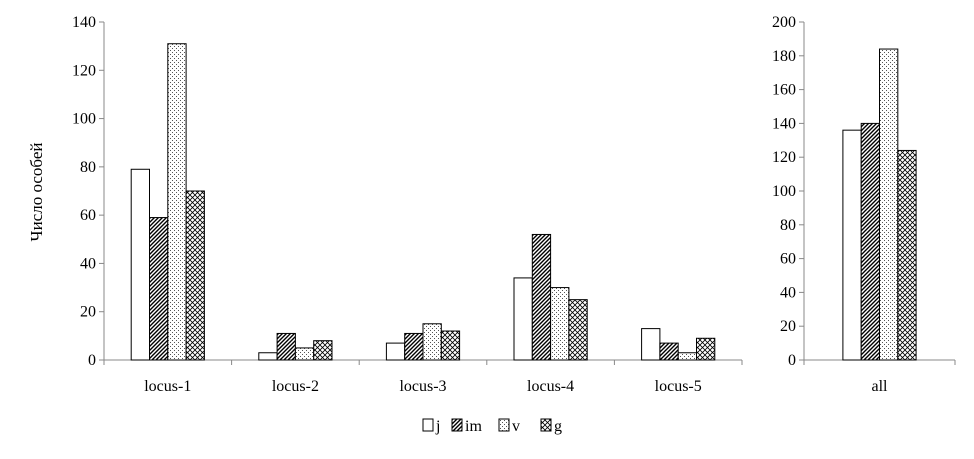 This screenshot has height=459, width=974. Describe the element at coordinates (578, 330) in the screenshot. I see `left-bar-locus-4-g` at that location.